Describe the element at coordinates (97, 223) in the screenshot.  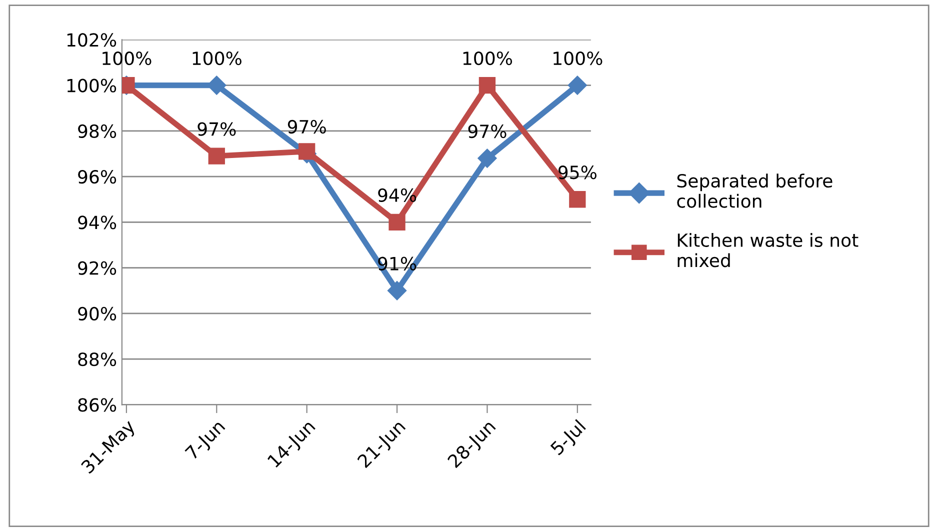
I see `y-tick-label: 94%` at that location.